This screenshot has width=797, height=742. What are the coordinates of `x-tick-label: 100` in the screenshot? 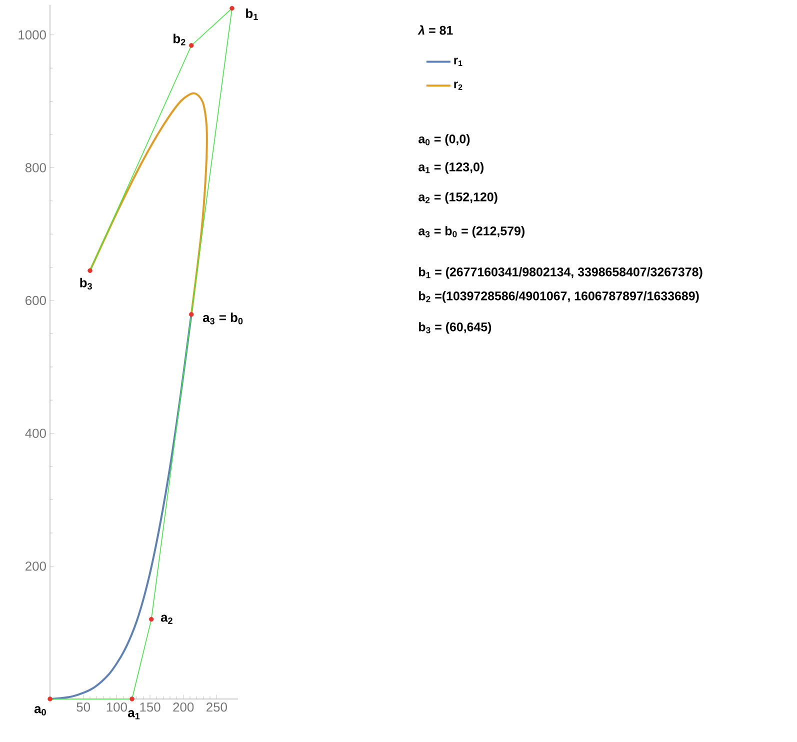 It's located at (116, 707).